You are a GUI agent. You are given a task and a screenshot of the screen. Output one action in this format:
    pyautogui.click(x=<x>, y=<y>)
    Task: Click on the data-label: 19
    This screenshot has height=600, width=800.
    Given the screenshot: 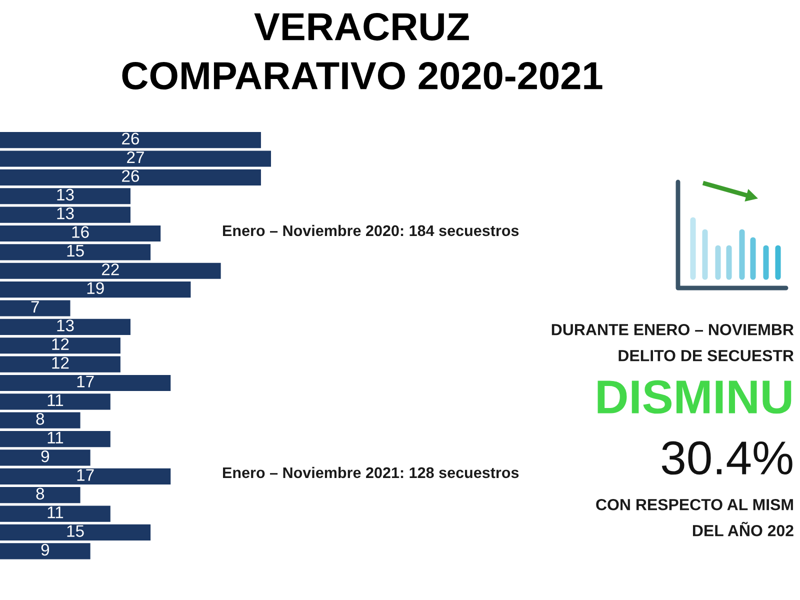 What is the action you would take?
    pyautogui.click(x=95, y=288)
    